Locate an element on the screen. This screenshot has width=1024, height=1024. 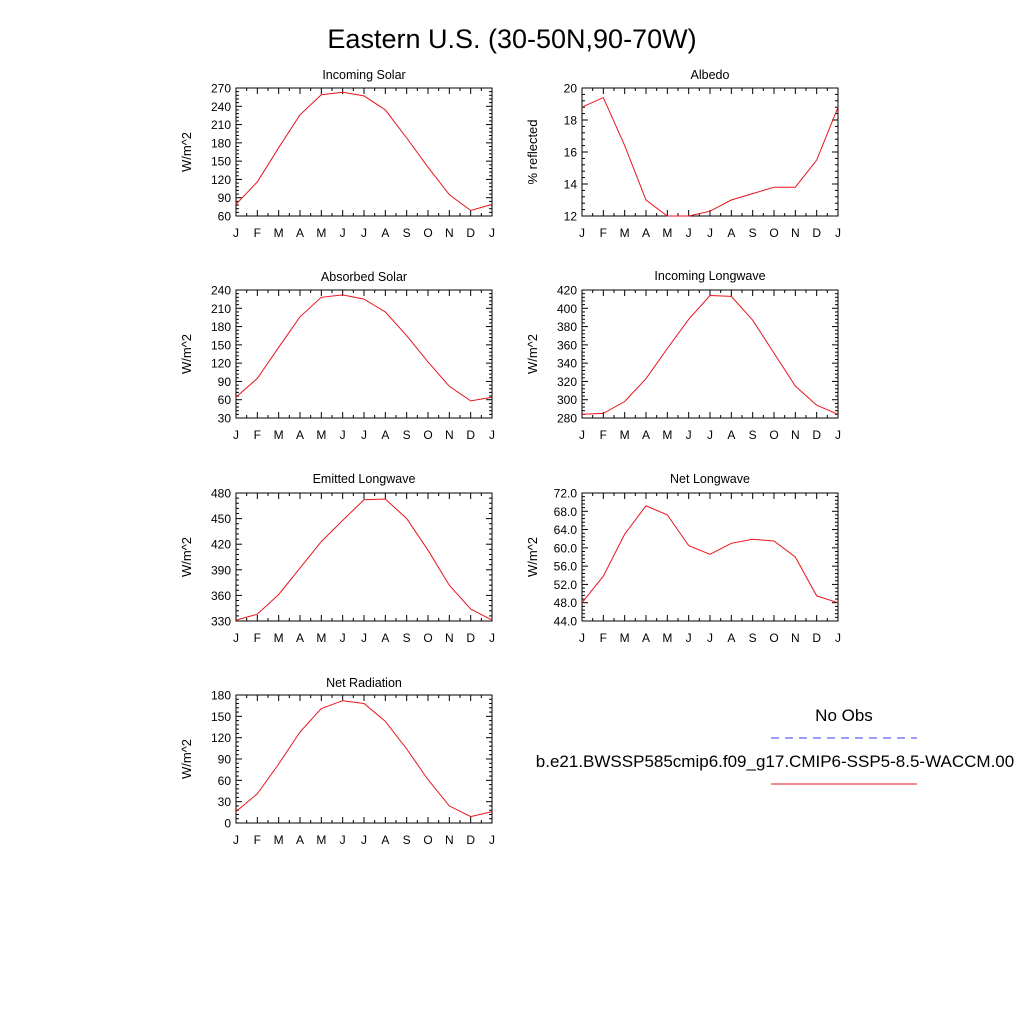
y-tick-label: 12 is located at coordinates (571, 217).